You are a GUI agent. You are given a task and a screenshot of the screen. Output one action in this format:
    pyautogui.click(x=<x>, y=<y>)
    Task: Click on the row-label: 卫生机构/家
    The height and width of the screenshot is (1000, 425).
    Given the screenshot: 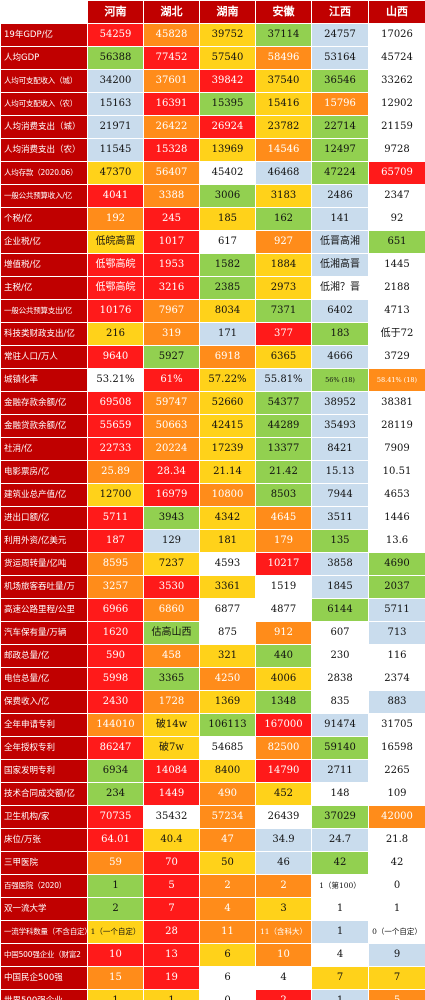 What is the action you would take?
    pyautogui.click(x=44, y=817)
    